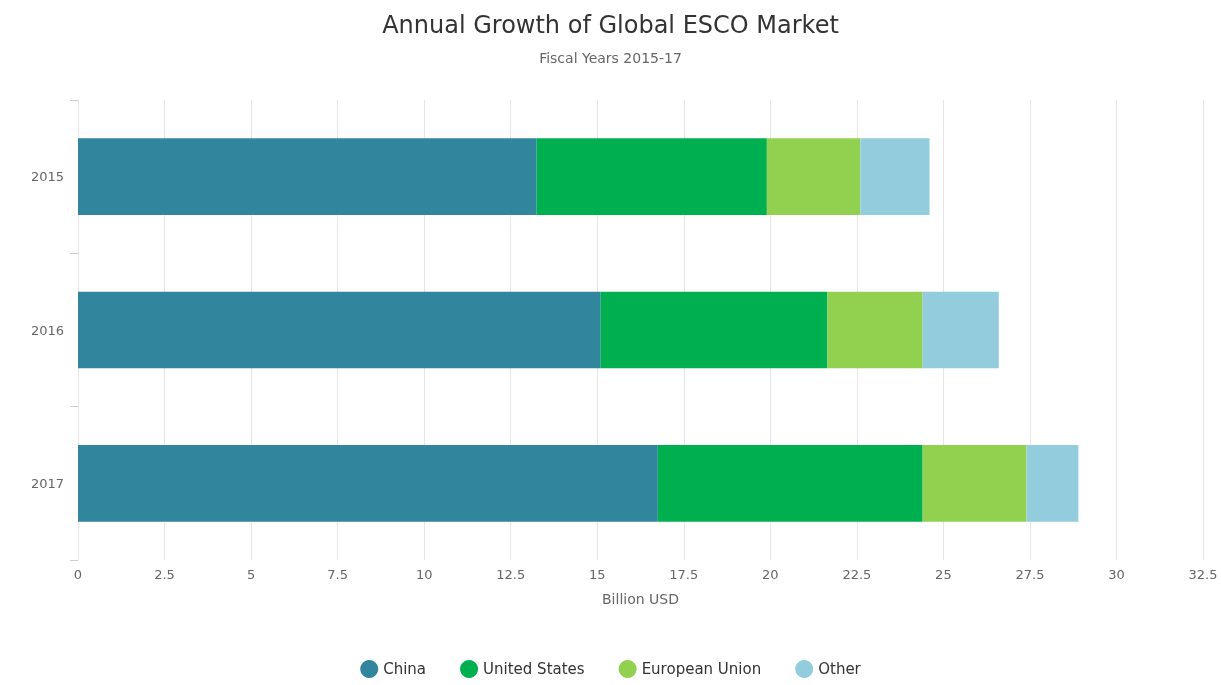 The image size is (1221, 685). What do you see at coordinates (1116, 574) in the screenshot?
I see `x-tick-label: 30` at bounding box center [1116, 574].